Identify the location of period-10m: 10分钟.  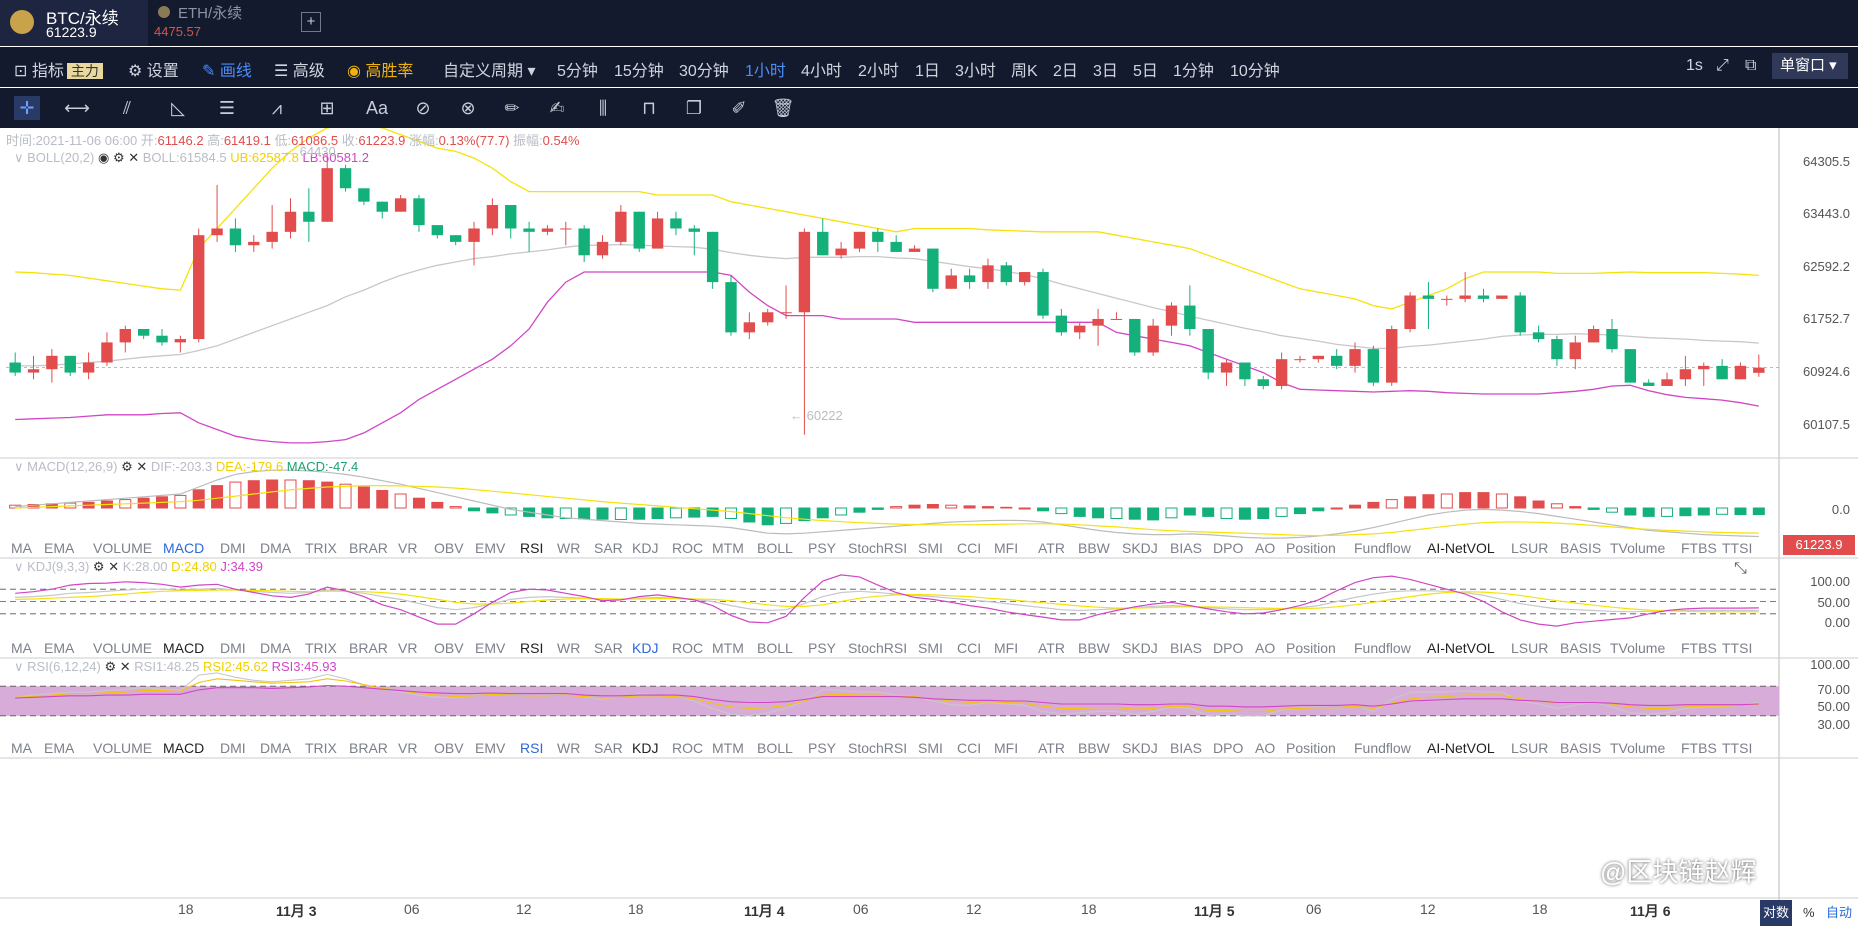
(1255, 71).